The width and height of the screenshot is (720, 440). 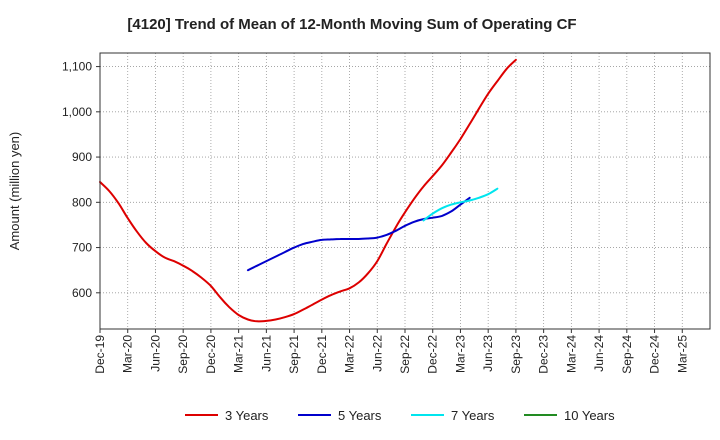 I want to click on x-tick-label: Dec-21, so click(x=322, y=354).